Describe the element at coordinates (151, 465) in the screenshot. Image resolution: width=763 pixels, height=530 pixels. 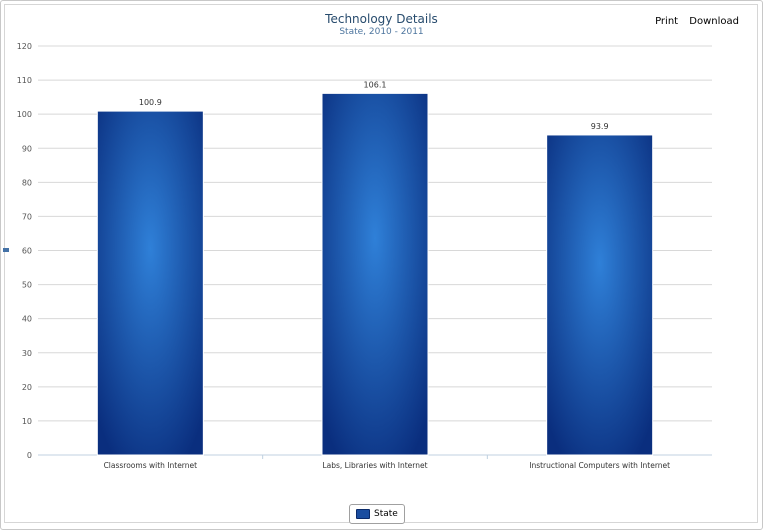
I see `x-tick-label: Classrooms with Internet` at that location.